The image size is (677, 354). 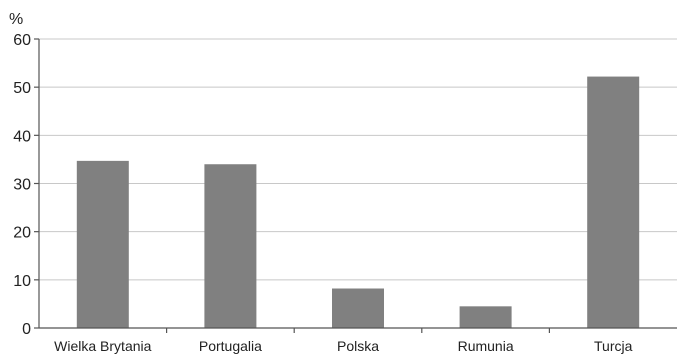 I want to click on y-tick-label: 60, so click(x=22, y=40).